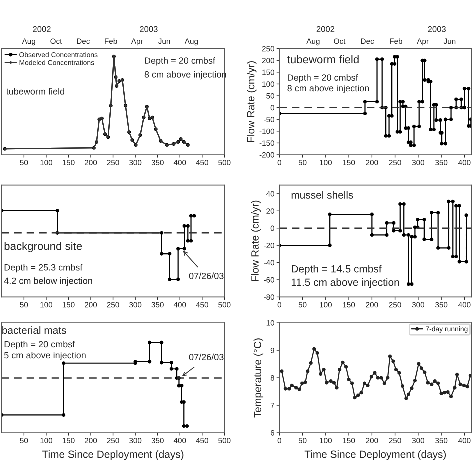  What do you see at coordinates (346, 283) in the screenshot?
I see `annotation: 11.5 cm above injection` at bounding box center [346, 283].